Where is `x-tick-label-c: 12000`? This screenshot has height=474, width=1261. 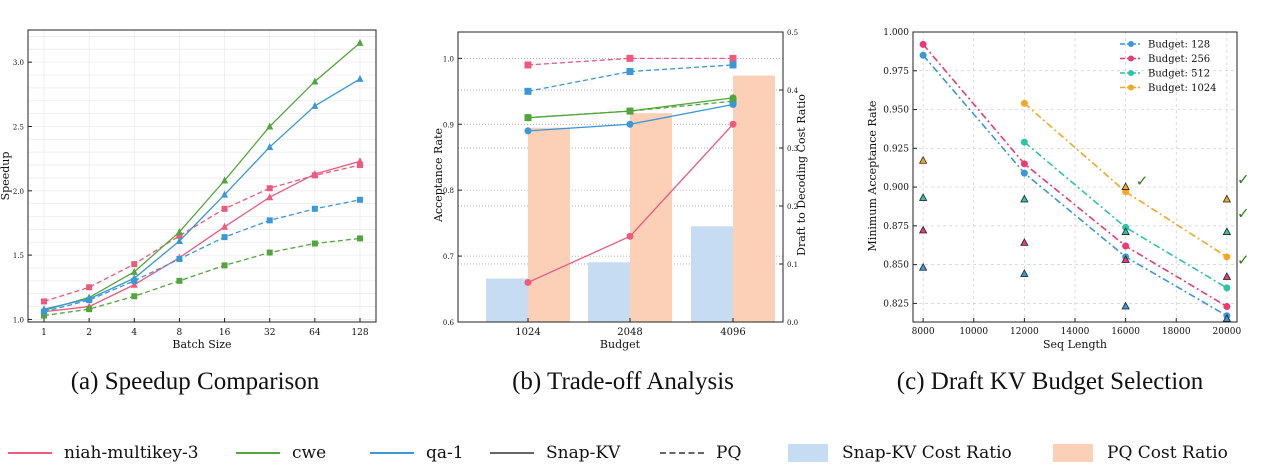
x-tick-label-c: 12000 is located at coordinates (1024, 332).